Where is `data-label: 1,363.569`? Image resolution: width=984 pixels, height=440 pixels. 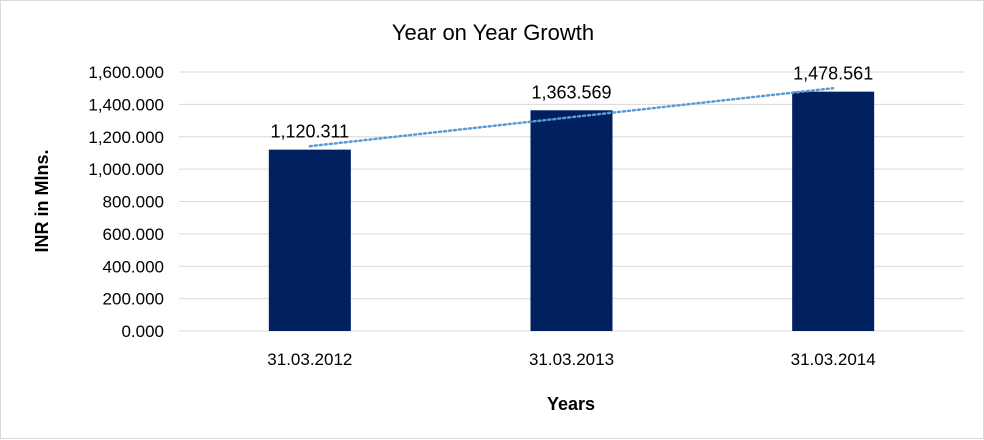
data-label: 1,363.569 is located at coordinates (571, 92).